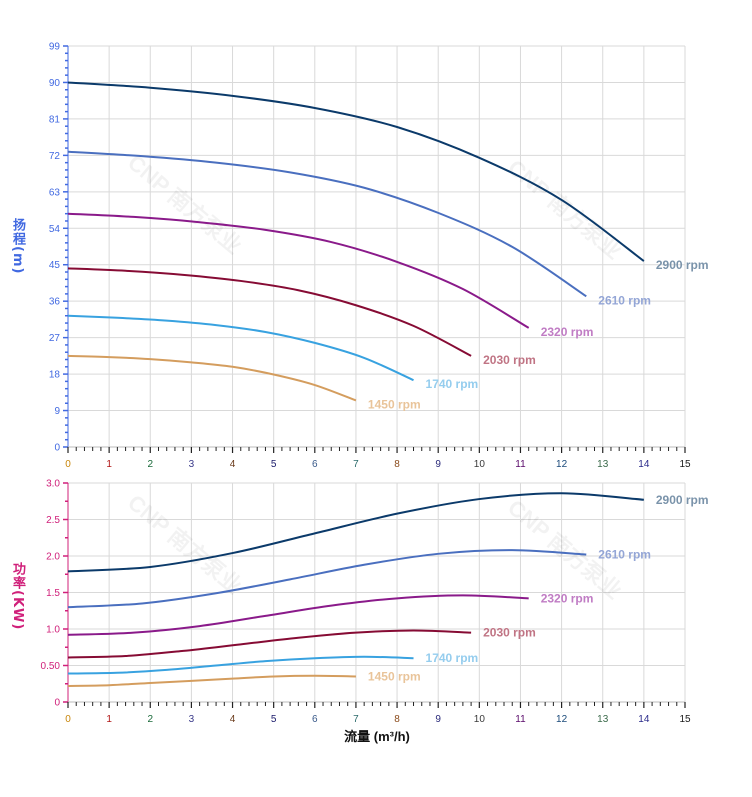 This screenshot has height=797, width=752. What do you see at coordinates (53, 630) in the screenshot?
I see `y-tick-label: 1.0` at bounding box center [53, 630].